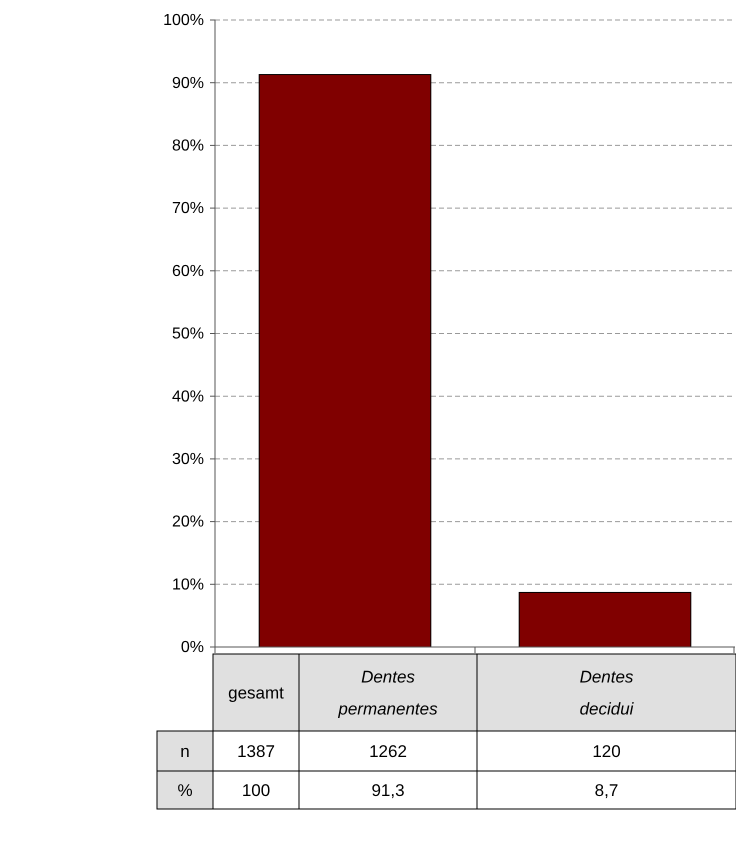 The width and height of the screenshot is (736, 856). What do you see at coordinates (256, 751) in the screenshot?
I see `text: 1387` at bounding box center [256, 751].